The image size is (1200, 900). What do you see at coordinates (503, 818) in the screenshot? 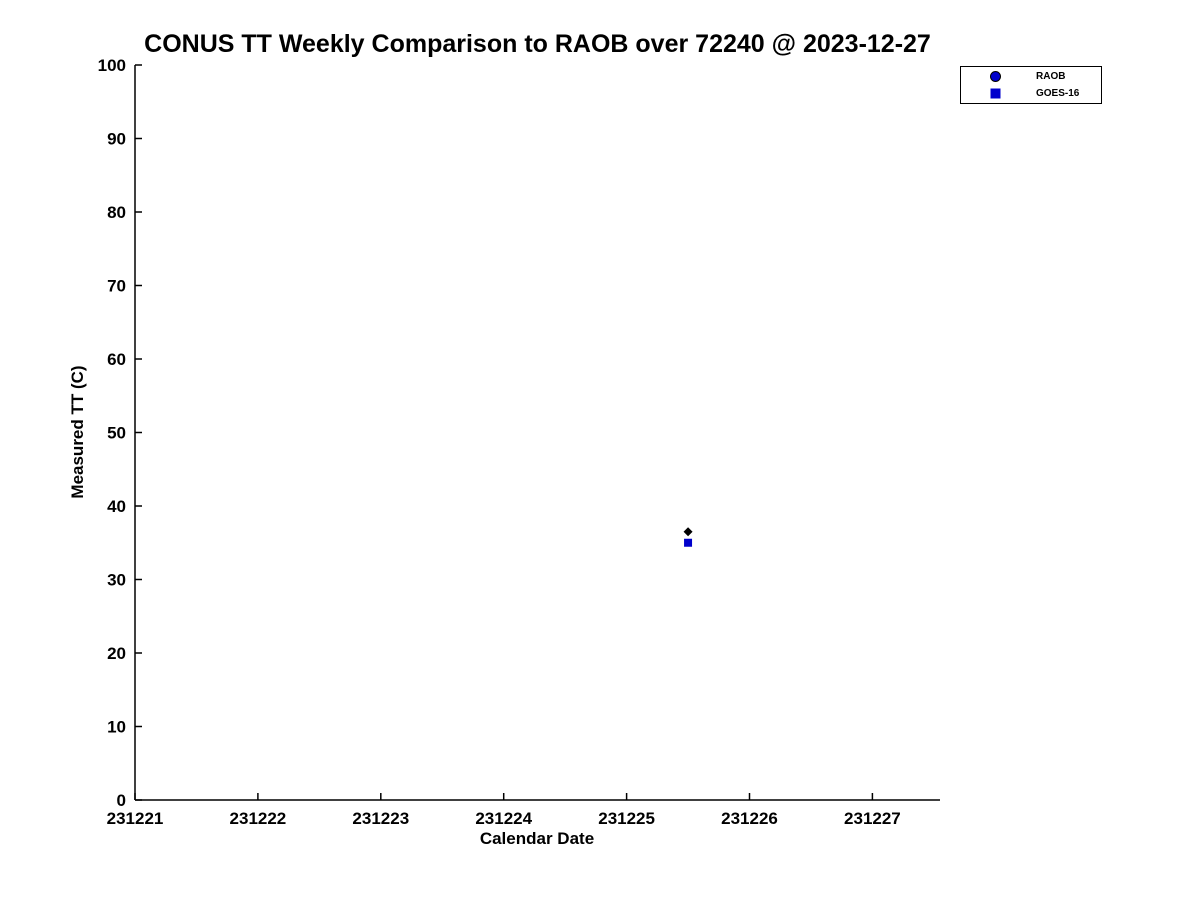
I see `x-tick-label: 231224` at bounding box center [503, 818].